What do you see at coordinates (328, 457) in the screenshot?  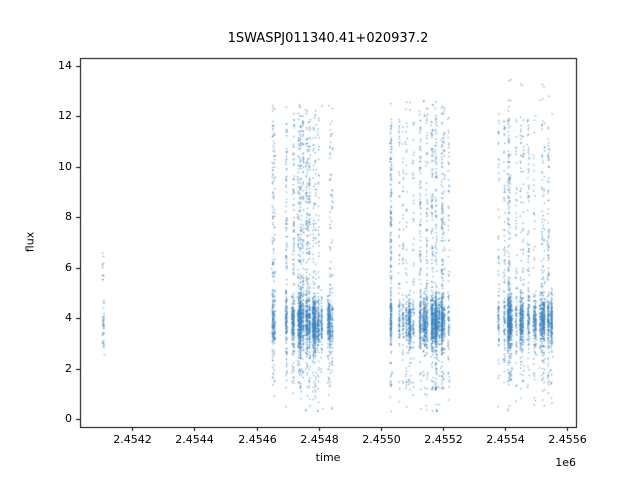 I see `x-axis-label: time` at bounding box center [328, 457].